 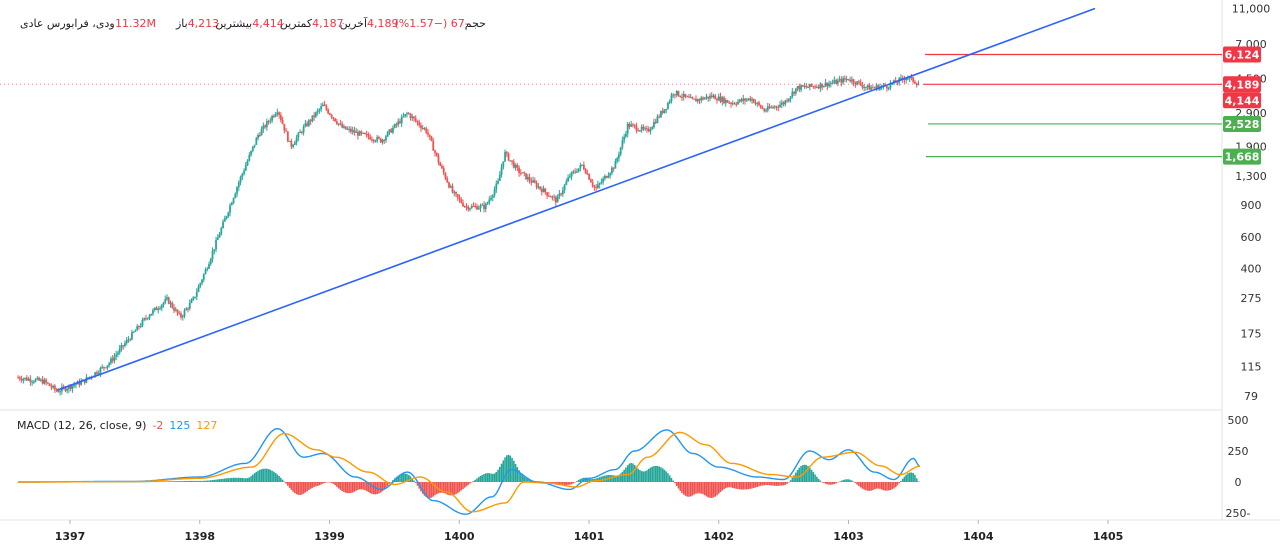 I want to click on macd-line, so click(x=469, y=471).